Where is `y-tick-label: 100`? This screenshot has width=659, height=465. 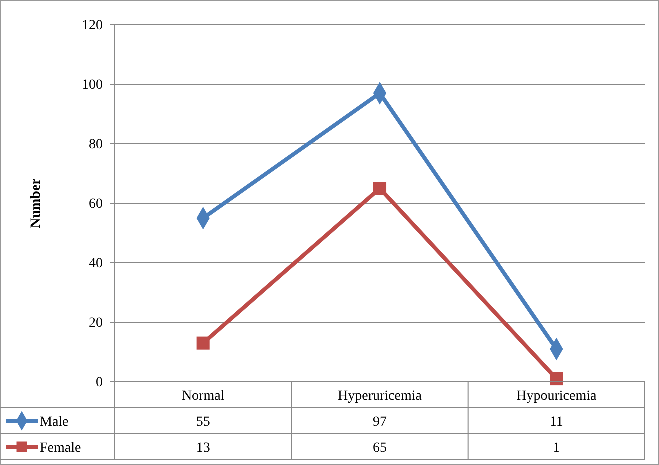
y-tick-label: 100 is located at coordinates (92, 85).